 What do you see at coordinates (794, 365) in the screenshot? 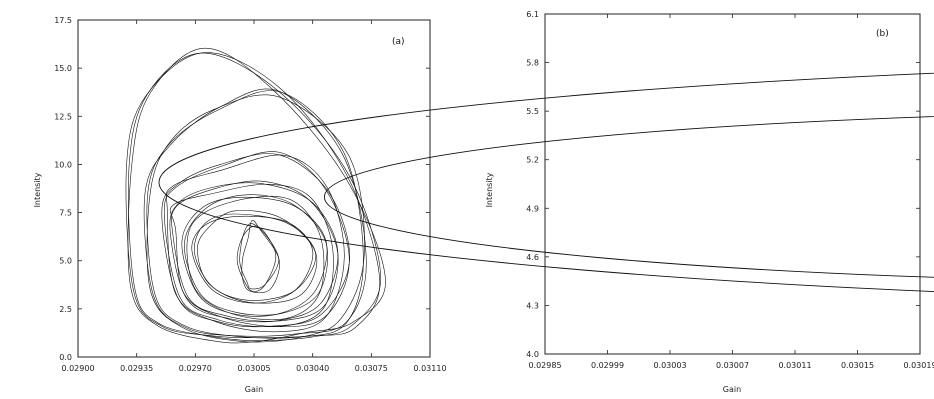
I see `panel-b-x-tick-label: 0.03011` at bounding box center [794, 365].